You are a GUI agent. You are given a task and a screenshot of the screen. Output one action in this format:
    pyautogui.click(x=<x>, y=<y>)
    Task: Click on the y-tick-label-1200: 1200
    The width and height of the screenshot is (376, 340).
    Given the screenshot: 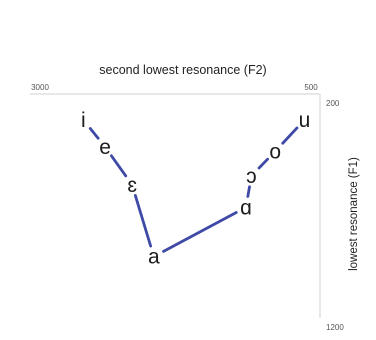 What is the action you would take?
    pyautogui.click(x=335, y=327)
    